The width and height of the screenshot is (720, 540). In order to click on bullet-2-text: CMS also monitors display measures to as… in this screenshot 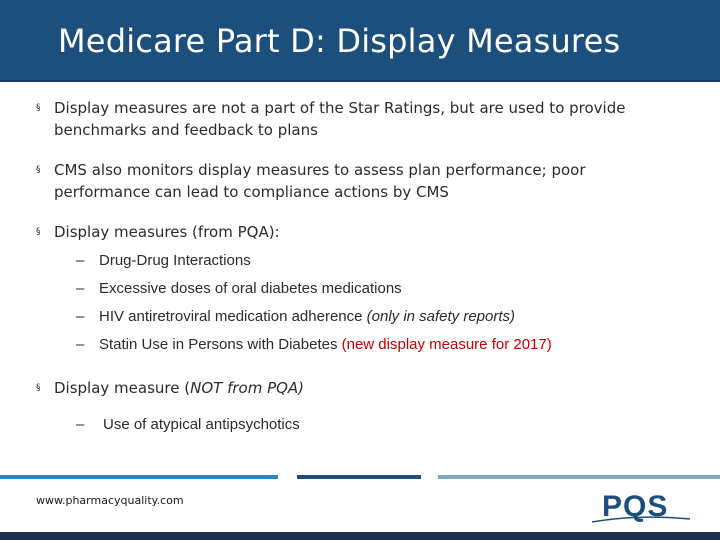, I will do `click(320, 181)`.